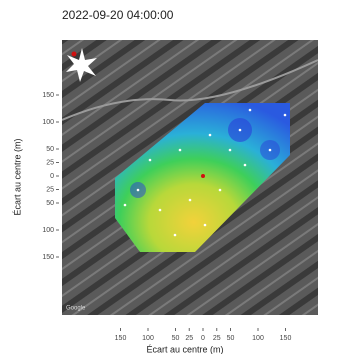 This screenshot has height=354, width=350. What do you see at coordinates (184, 349) in the screenshot?
I see `x-axis-label: Écart au centre (m)` at bounding box center [184, 349].